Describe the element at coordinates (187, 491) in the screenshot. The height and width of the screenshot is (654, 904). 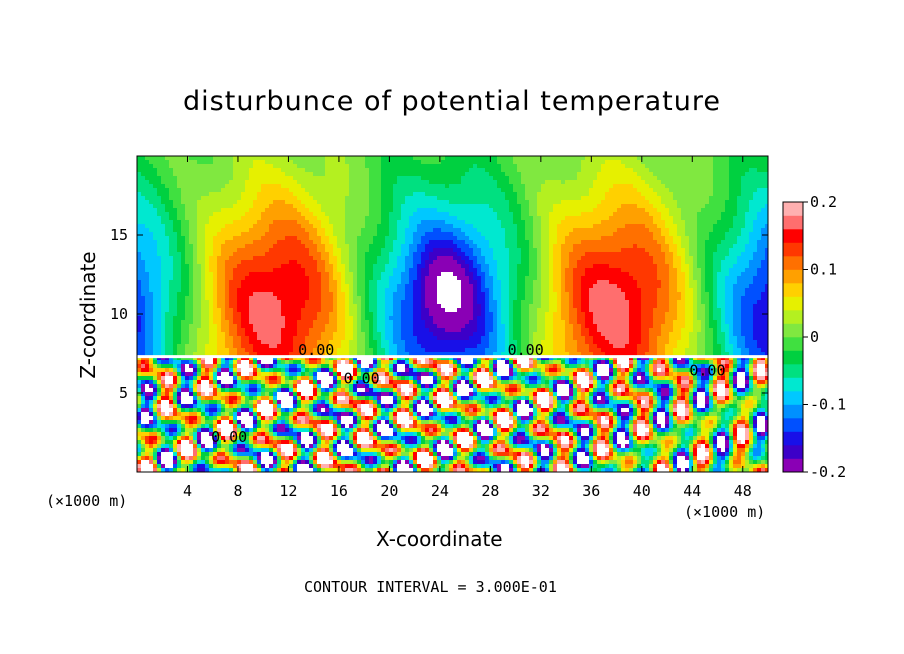
I see `x-tick-label: 4` at that location.